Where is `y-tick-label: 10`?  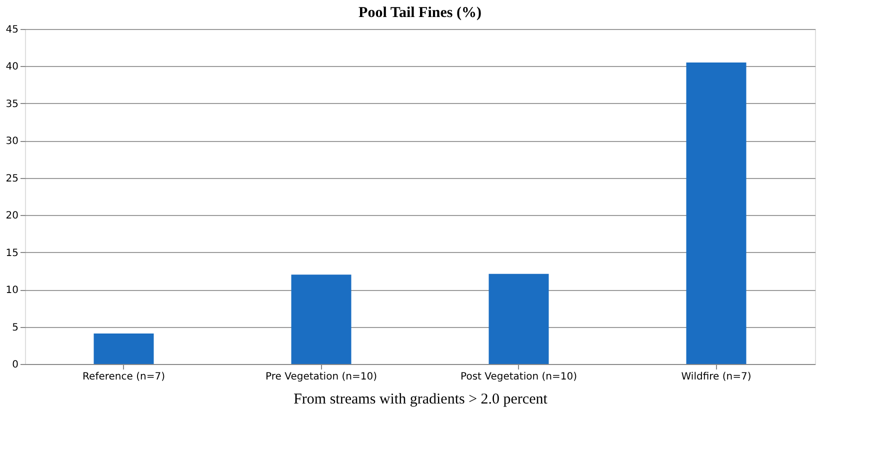 y-tick-label: 10 is located at coordinates (12, 290).